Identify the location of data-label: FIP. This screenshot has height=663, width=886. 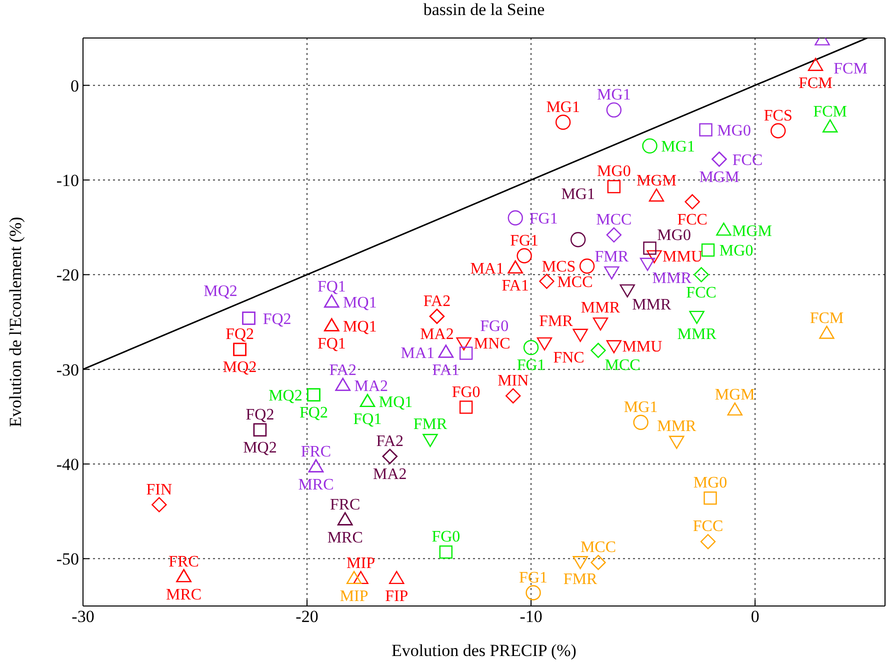
(396, 597).